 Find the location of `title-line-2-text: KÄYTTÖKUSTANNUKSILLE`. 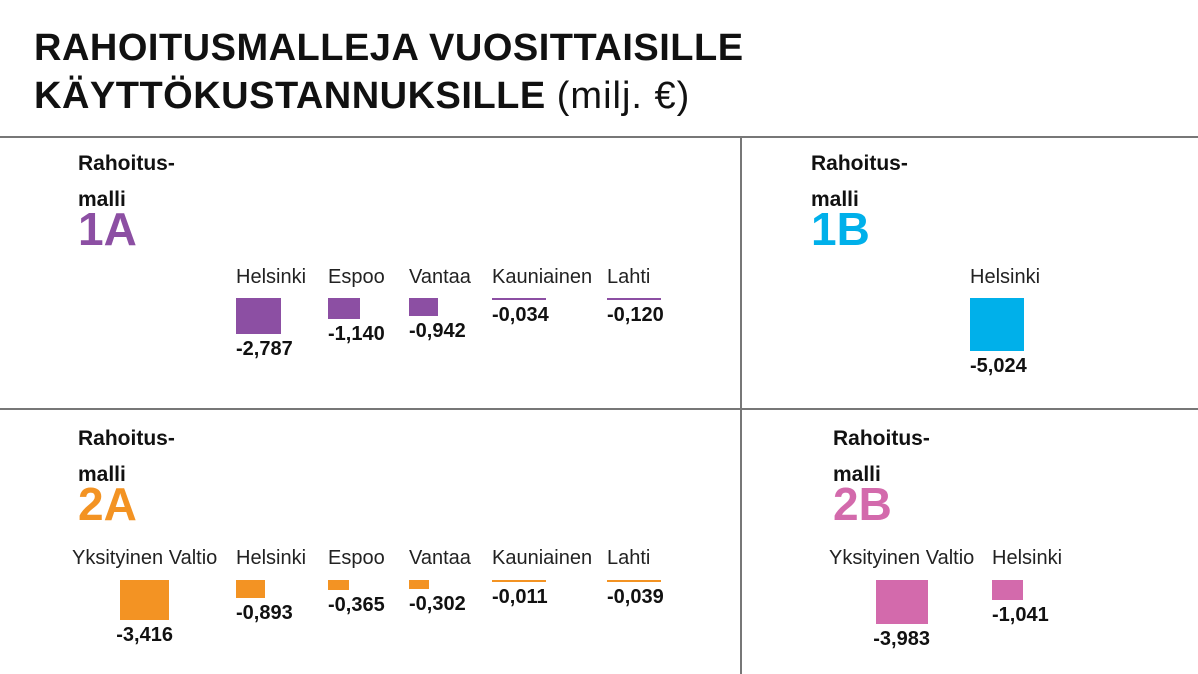

title-line-2-text: KÄYTTÖKUSTANNUKSILLE is located at coordinates (290, 96).